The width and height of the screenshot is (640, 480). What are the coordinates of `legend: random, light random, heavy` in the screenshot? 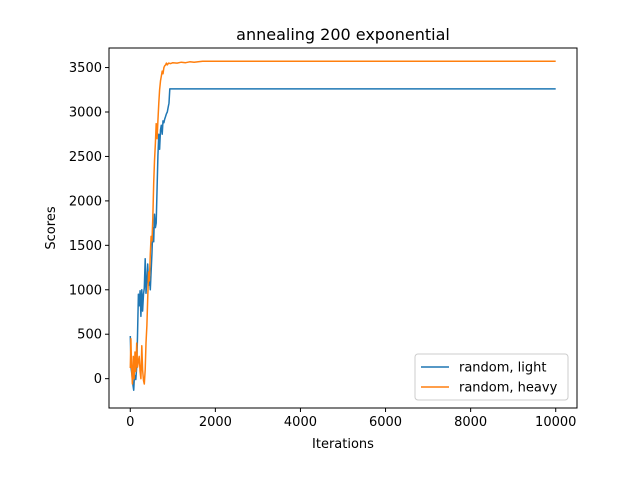 It's located at (491, 377).